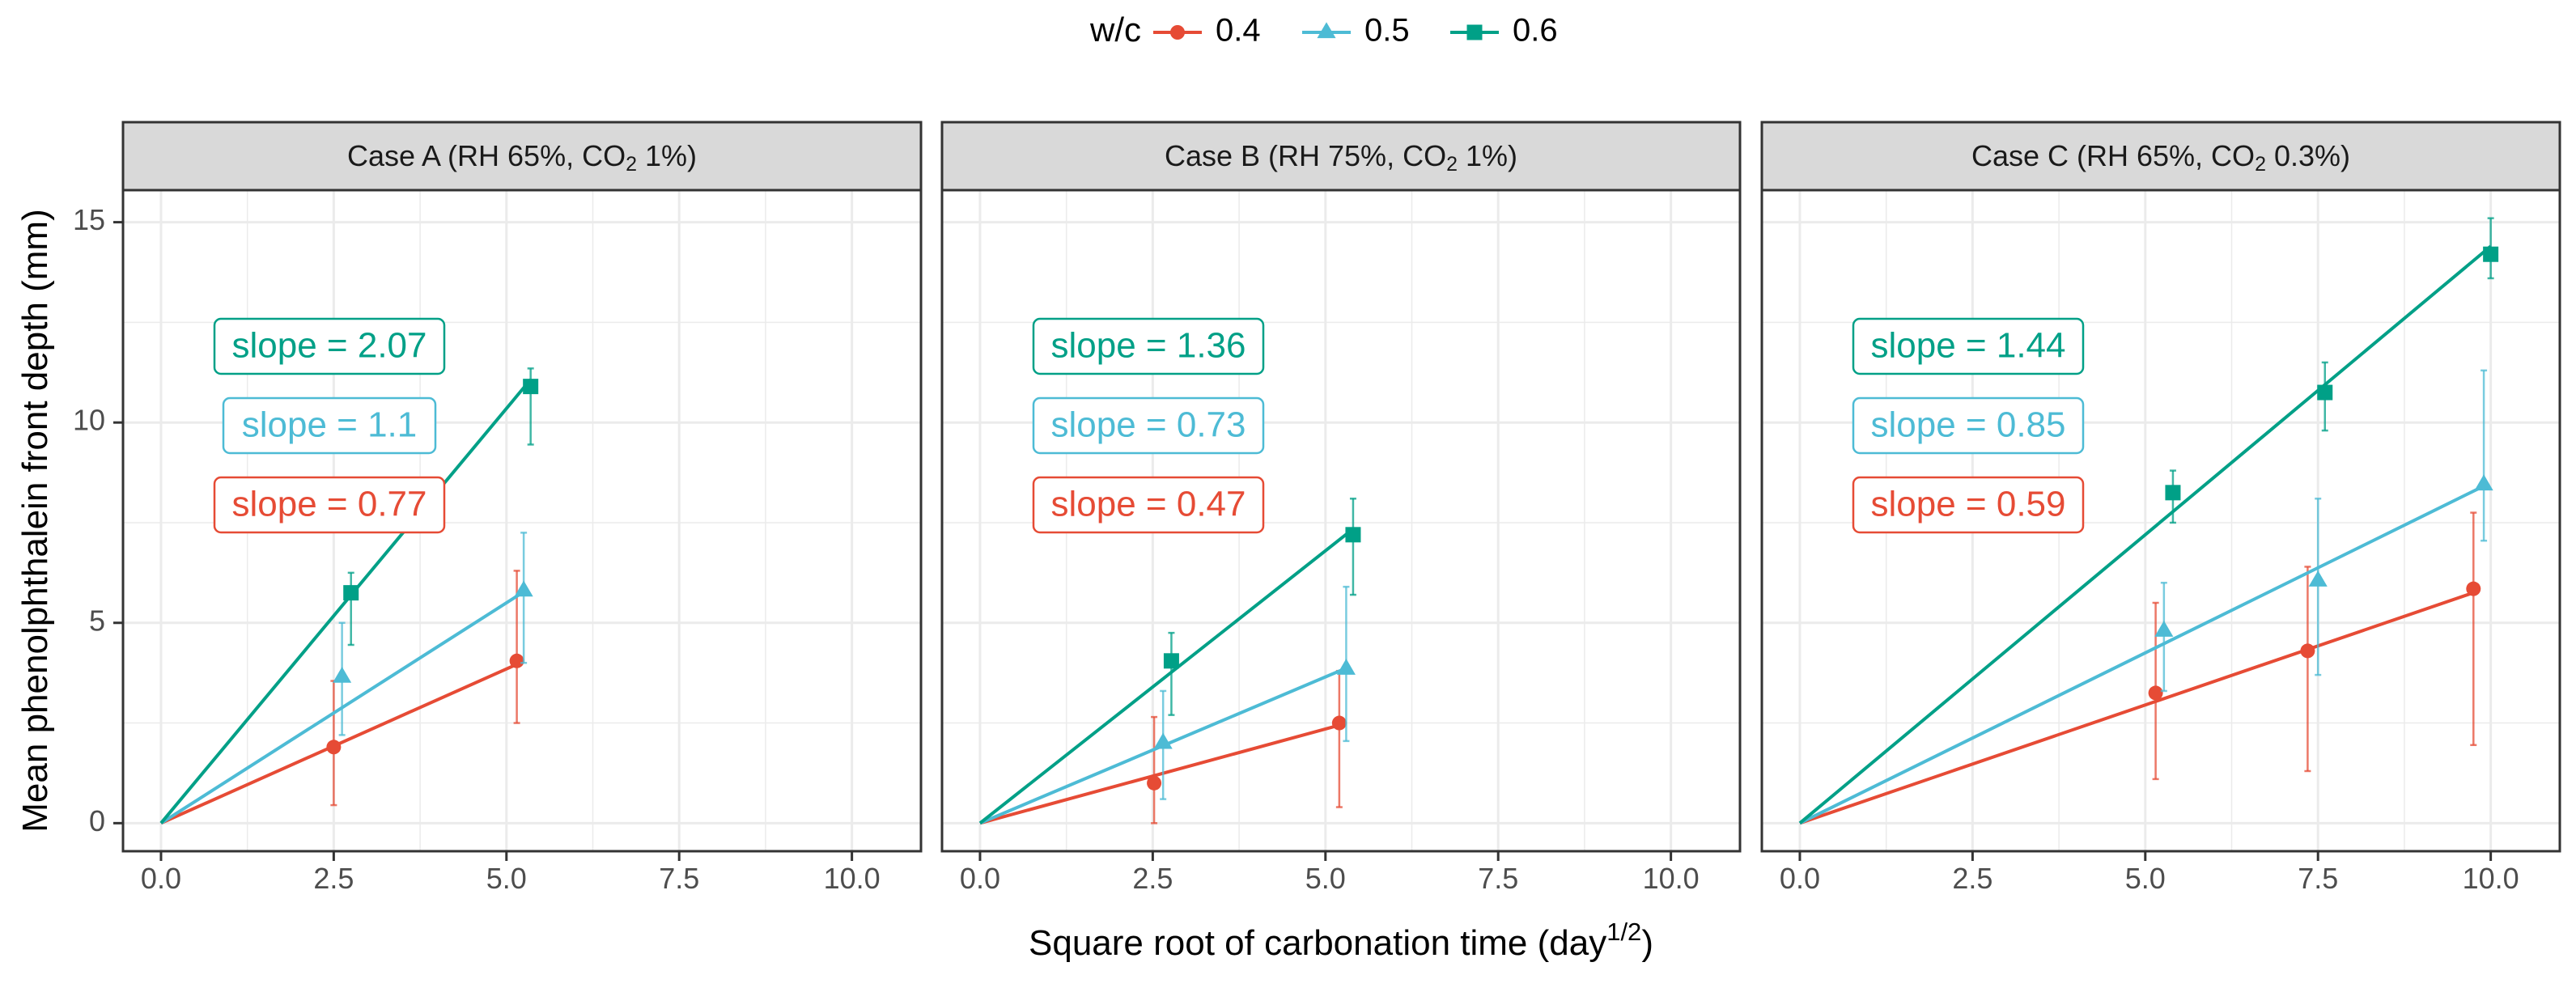  I want to click on slope-label-text: slope = 0.47, so click(1148, 504).